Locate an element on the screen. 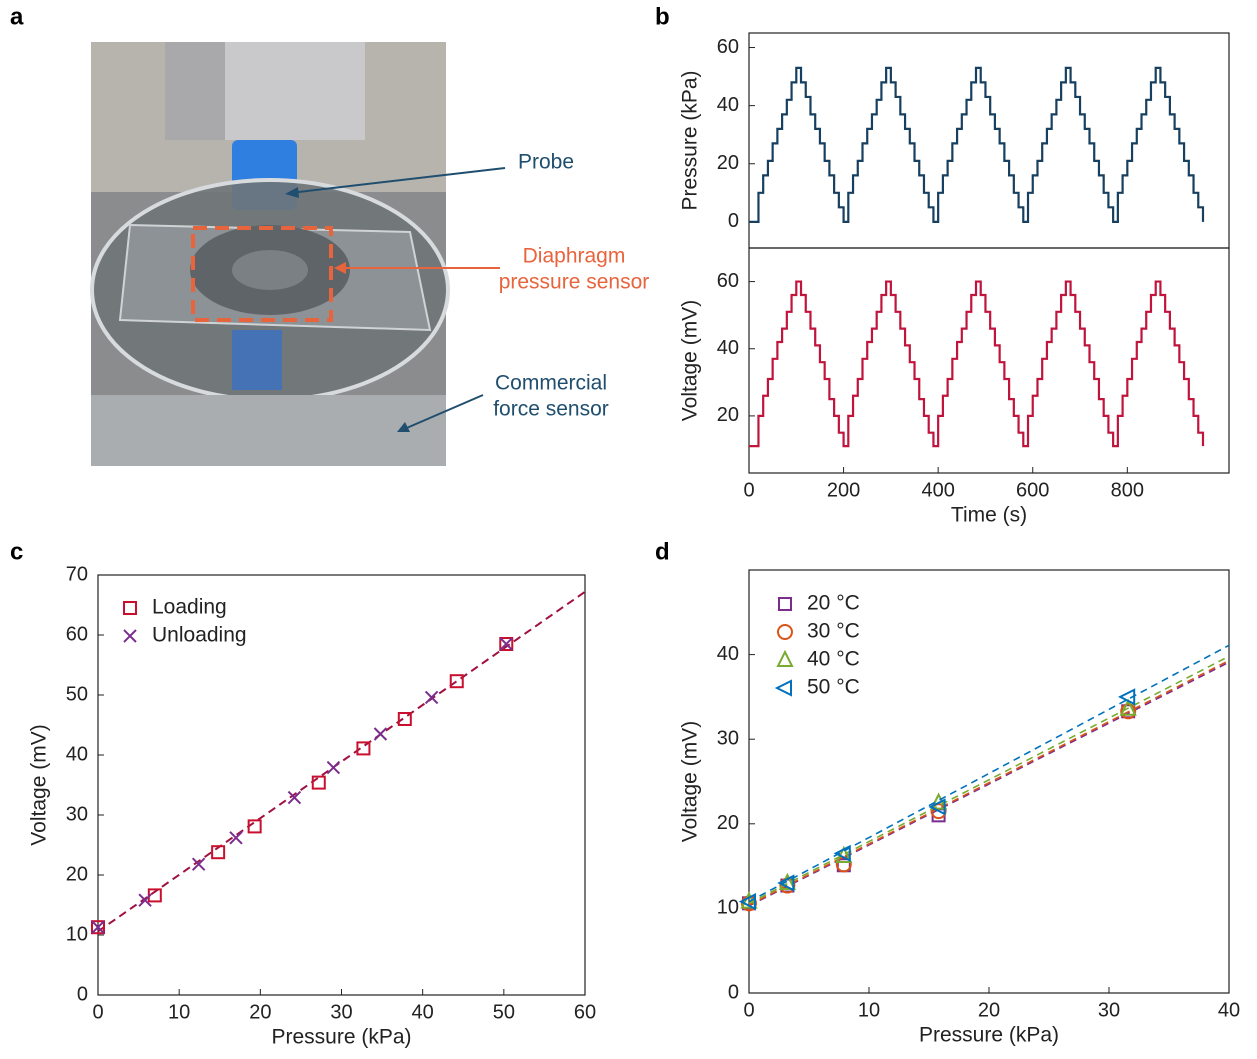 The height and width of the screenshot is (1059, 1257). panel-label: d is located at coordinates (662, 551).